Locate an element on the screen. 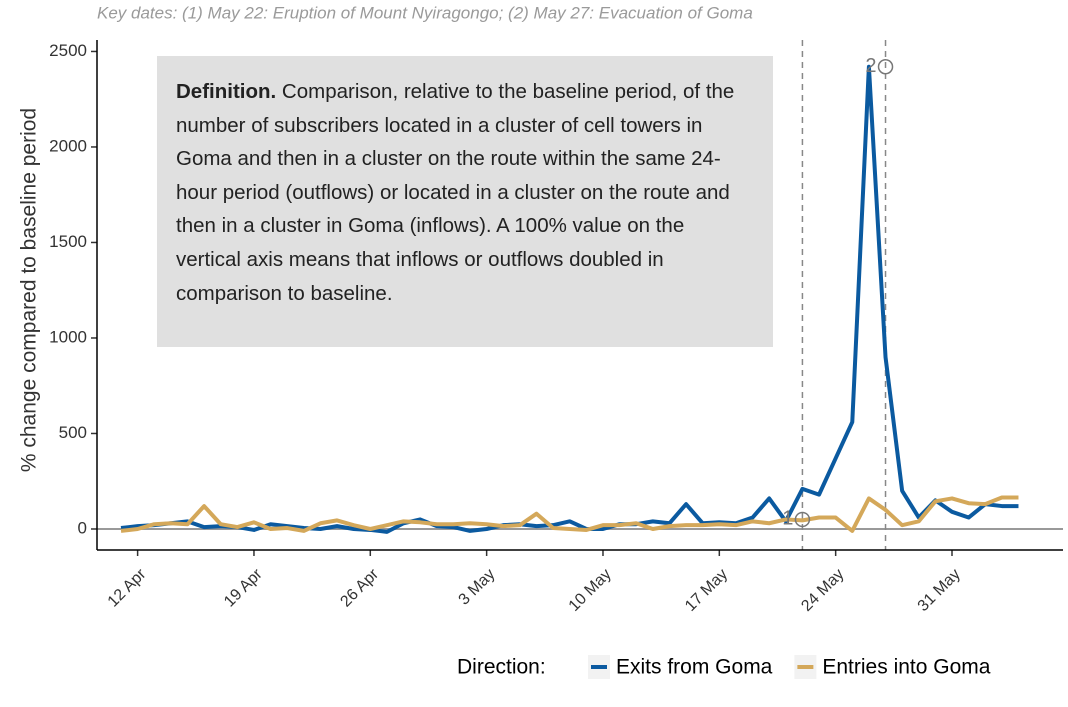  y-tick-label: 2000 is located at coordinates (68, 145).